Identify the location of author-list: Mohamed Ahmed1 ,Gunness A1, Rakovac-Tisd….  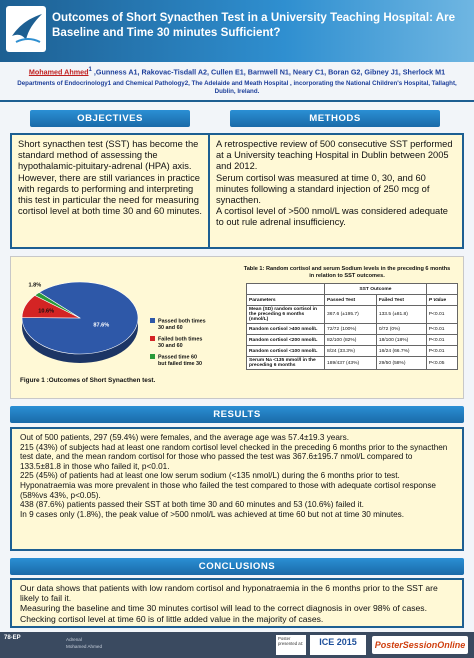
(237, 71).